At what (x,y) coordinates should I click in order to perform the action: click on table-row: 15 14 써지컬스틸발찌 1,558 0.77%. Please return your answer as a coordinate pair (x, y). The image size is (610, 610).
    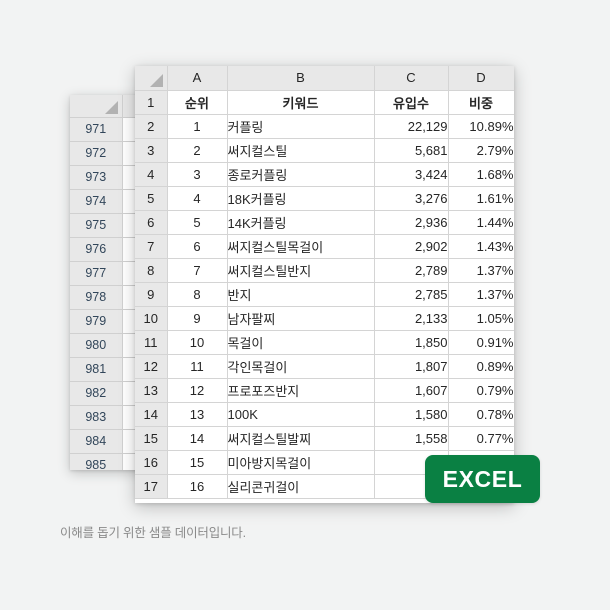
    Looking at the image, I should click on (324, 438).